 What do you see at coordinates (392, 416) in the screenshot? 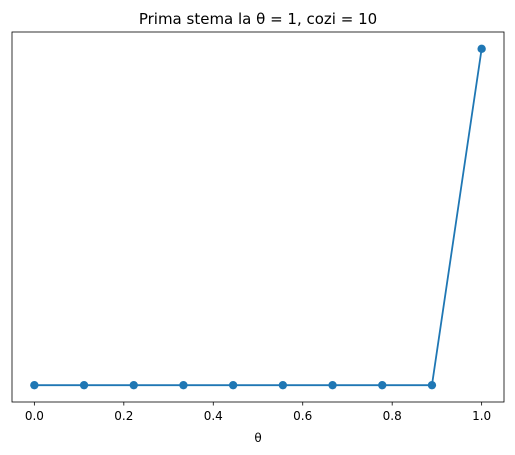
I see `x-tick-label: 0.8` at bounding box center [392, 416].